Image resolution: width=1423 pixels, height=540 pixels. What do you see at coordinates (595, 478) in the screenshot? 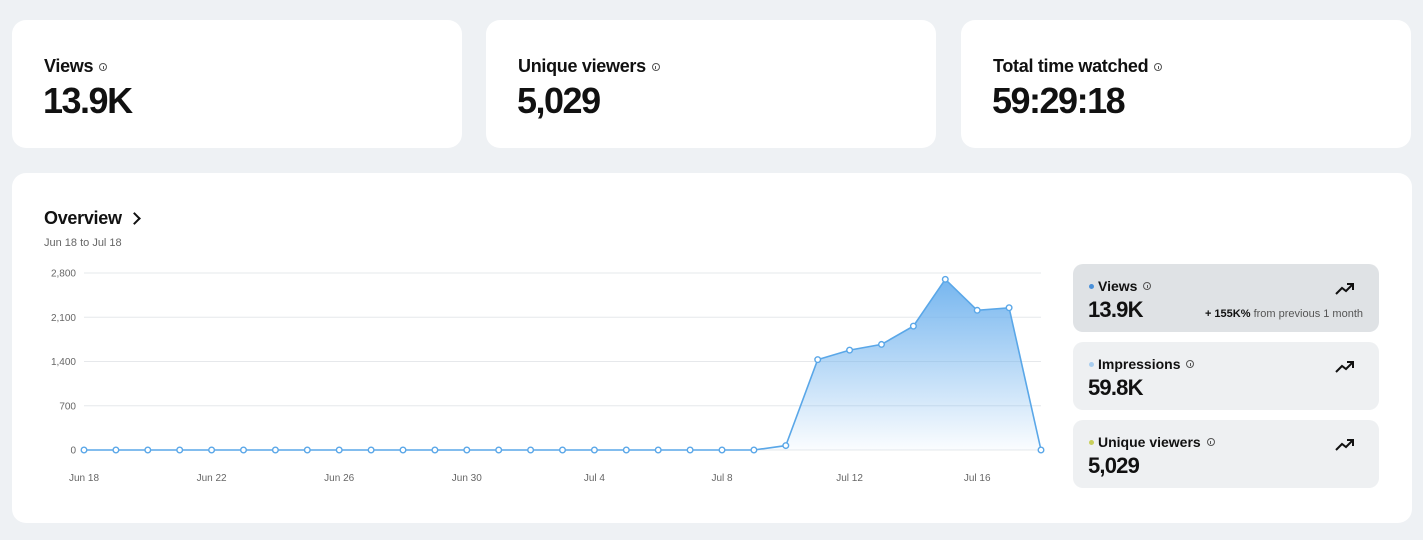
I see `x-tick-label: Jul 4` at bounding box center [595, 478].